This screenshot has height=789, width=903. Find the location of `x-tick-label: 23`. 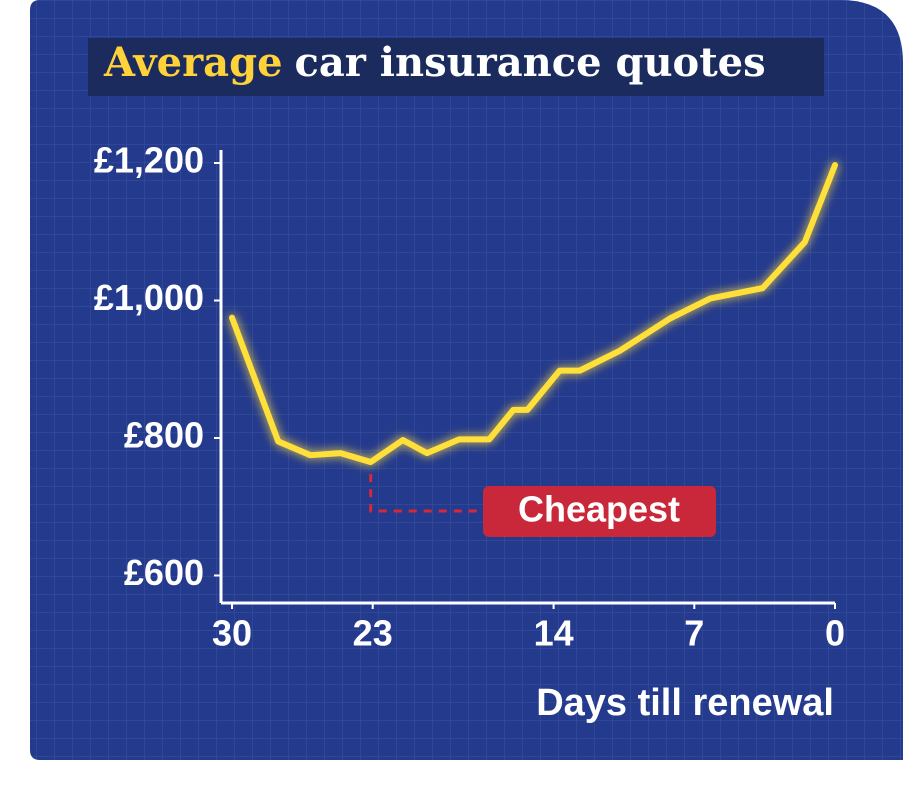

x-tick-label: 23 is located at coordinates (373, 633).